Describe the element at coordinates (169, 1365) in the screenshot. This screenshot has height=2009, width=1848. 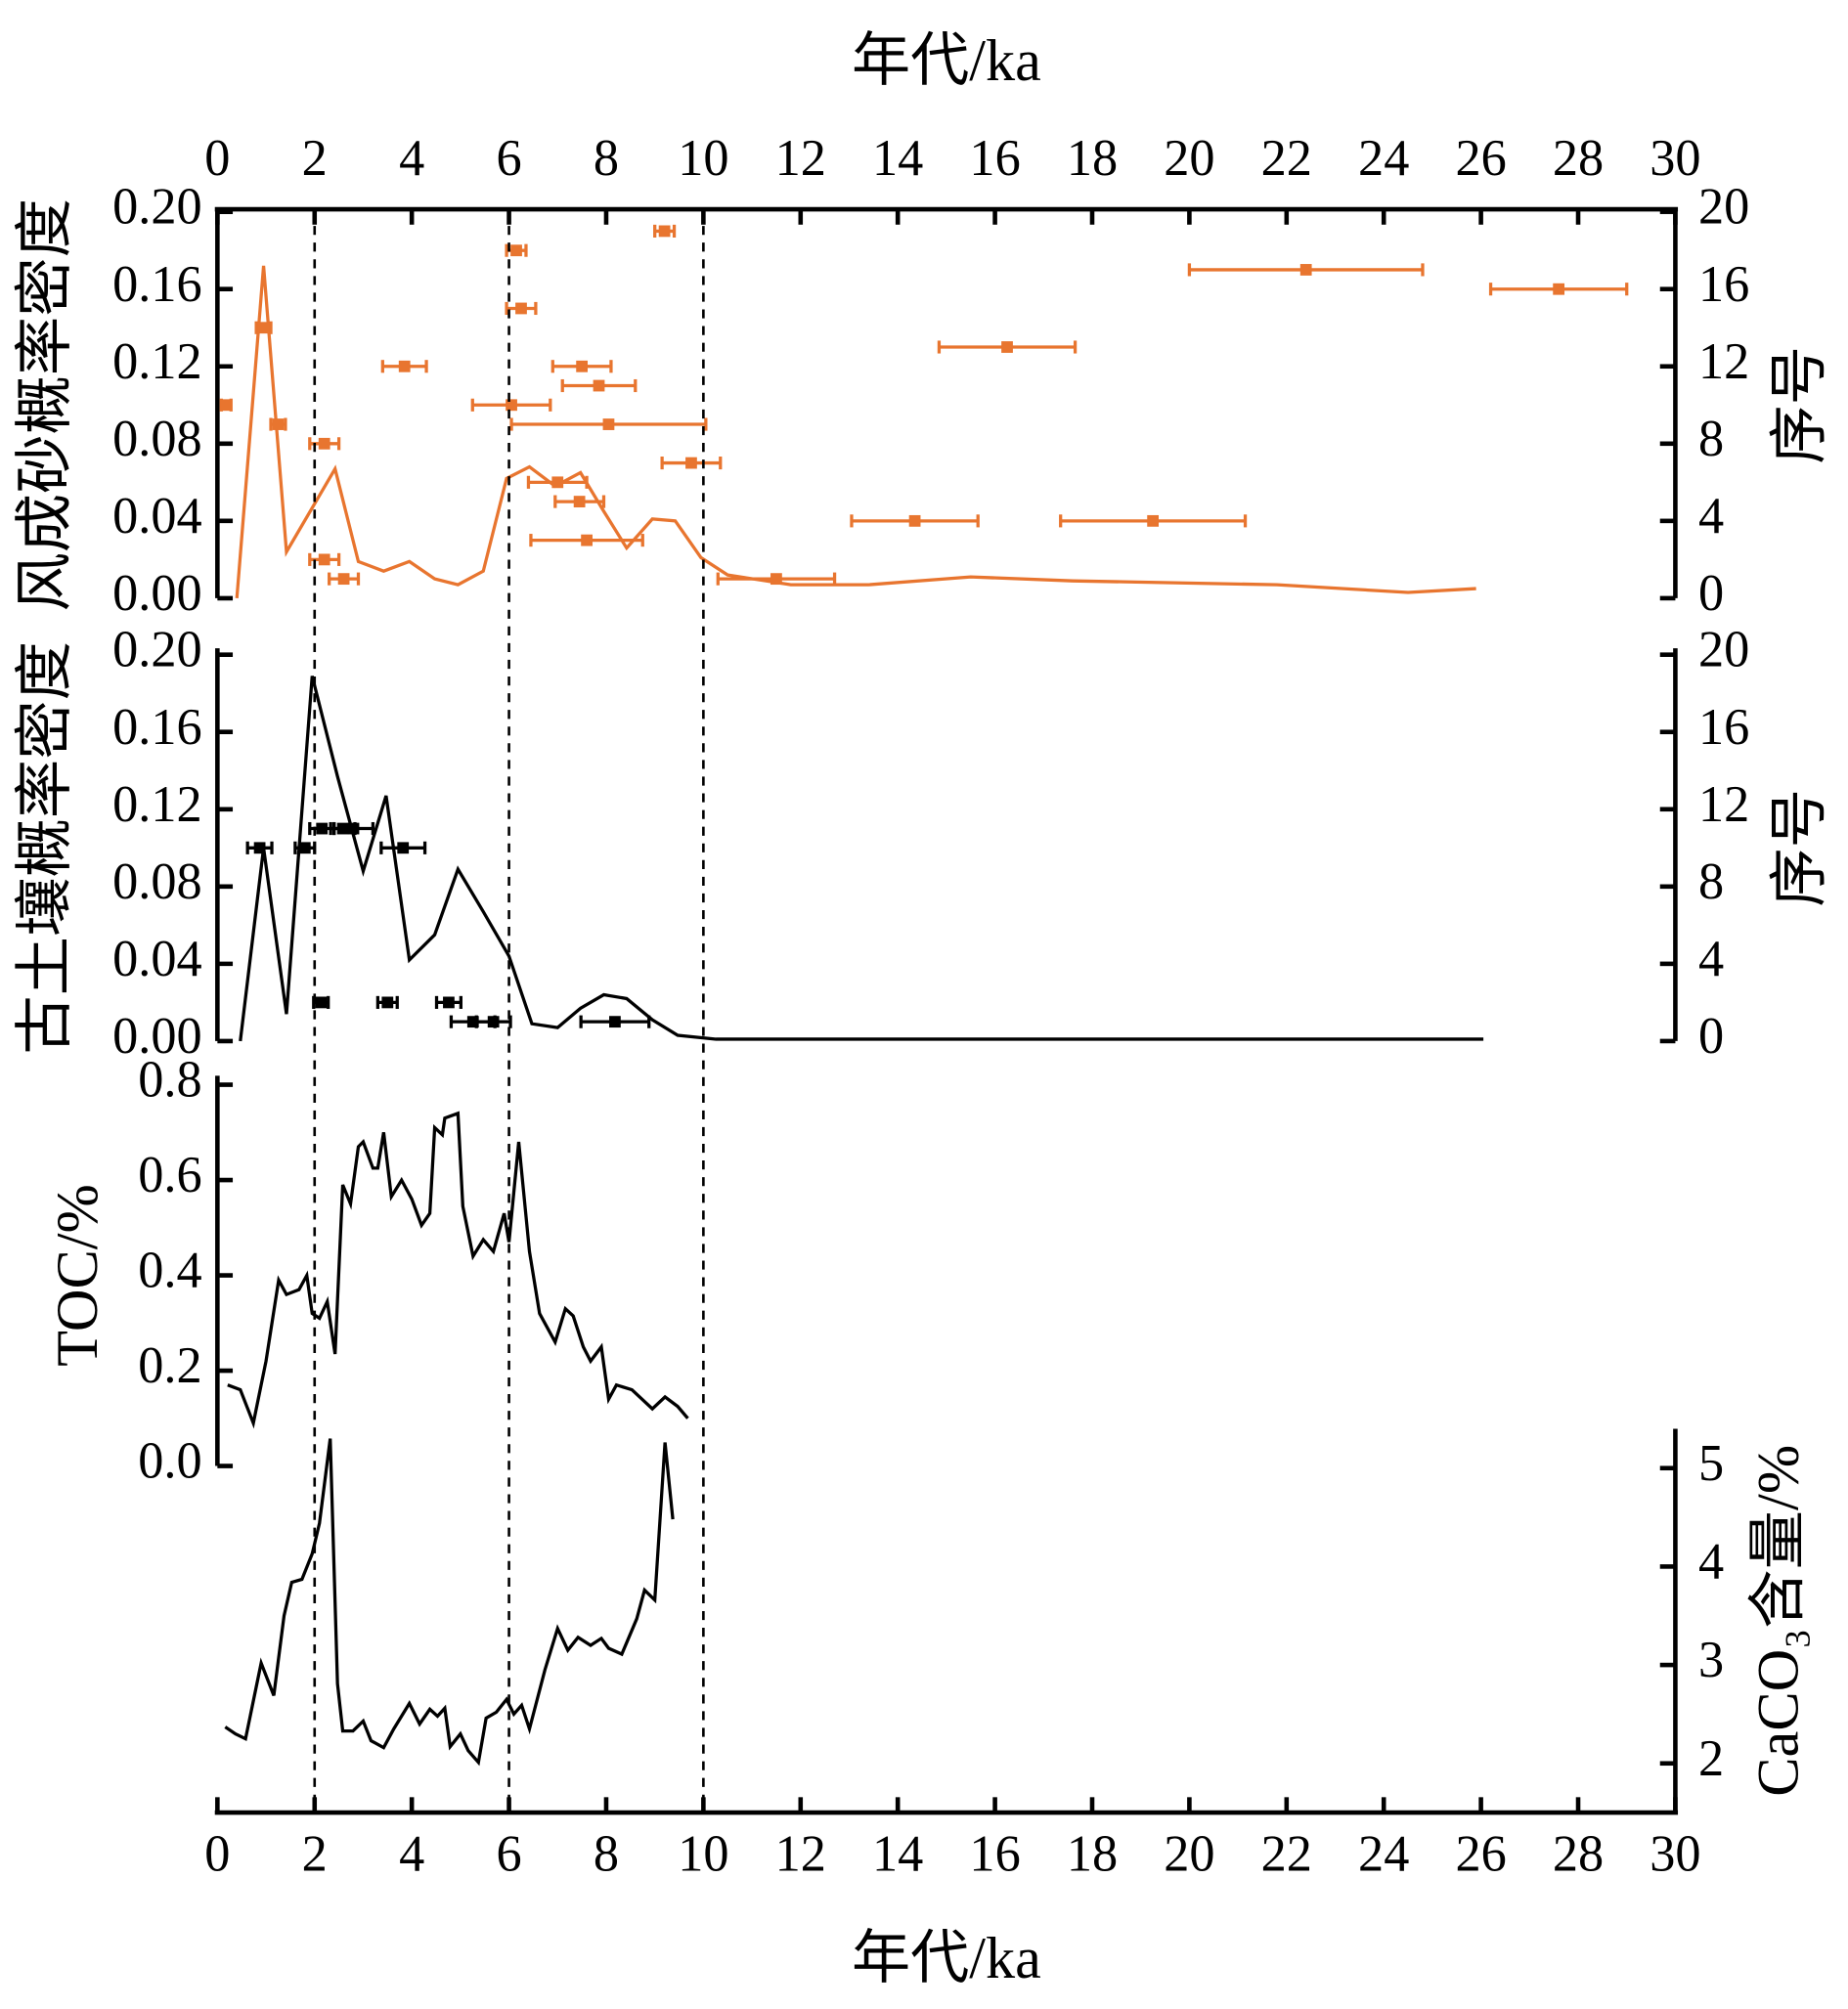
I see `y-tick-label: 0.2` at that location.